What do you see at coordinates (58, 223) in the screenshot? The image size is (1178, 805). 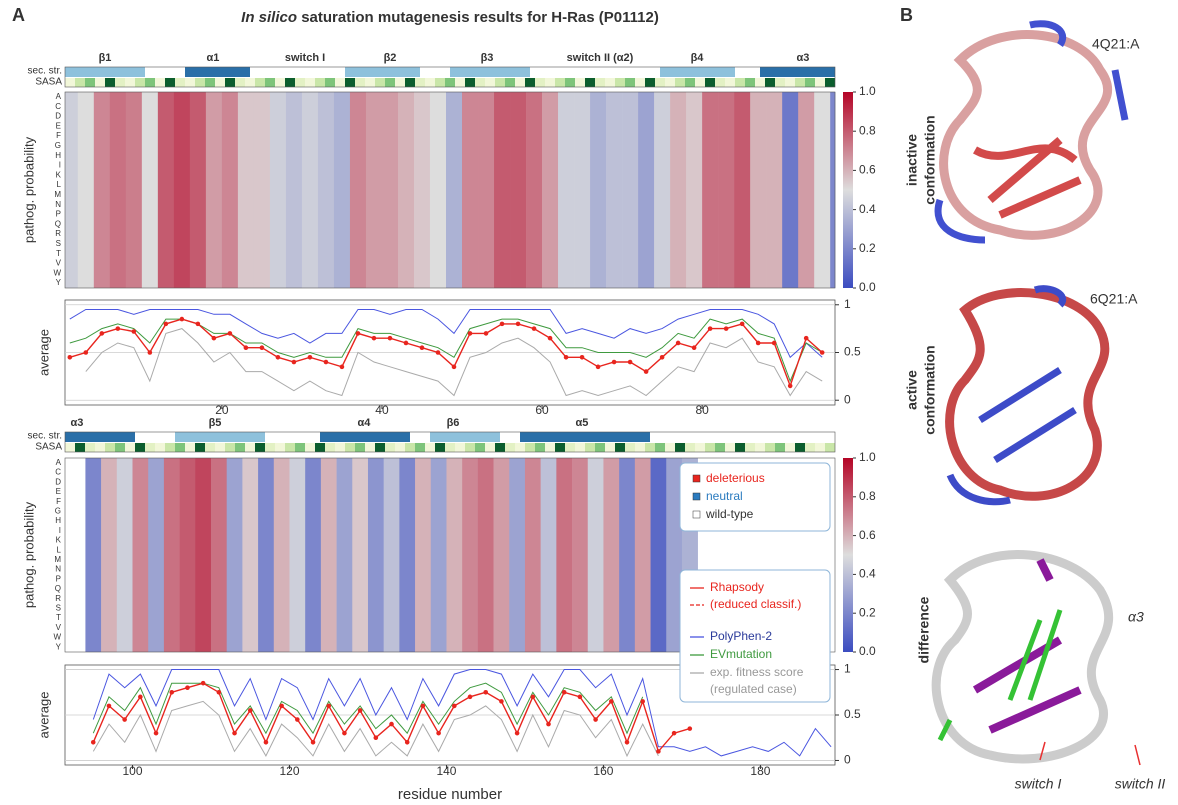 I see `aa-label: Q` at bounding box center [58, 223].